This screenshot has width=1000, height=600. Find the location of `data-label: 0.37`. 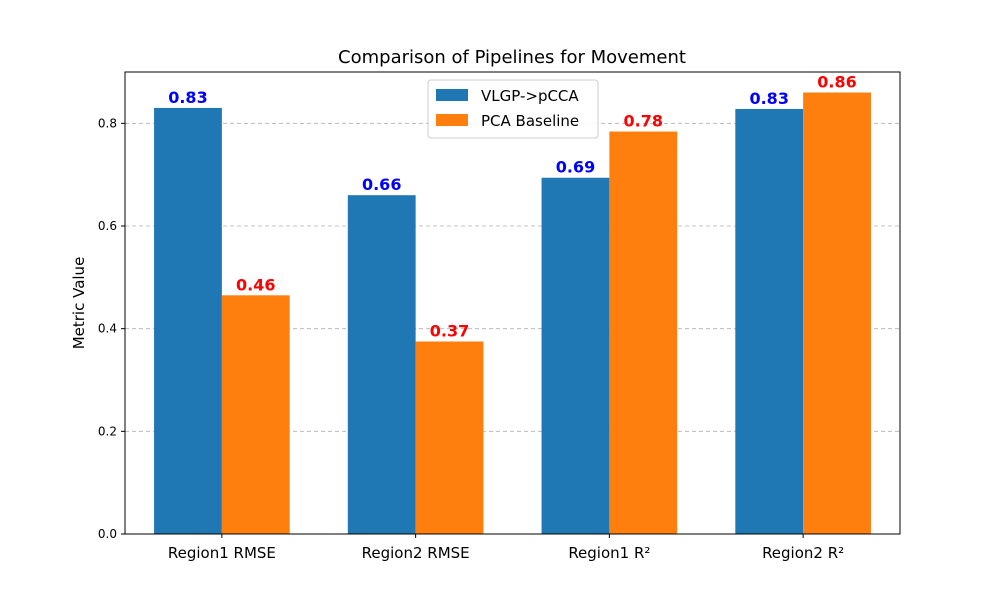

data-label: 0.37 is located at coordinates (449, 331).